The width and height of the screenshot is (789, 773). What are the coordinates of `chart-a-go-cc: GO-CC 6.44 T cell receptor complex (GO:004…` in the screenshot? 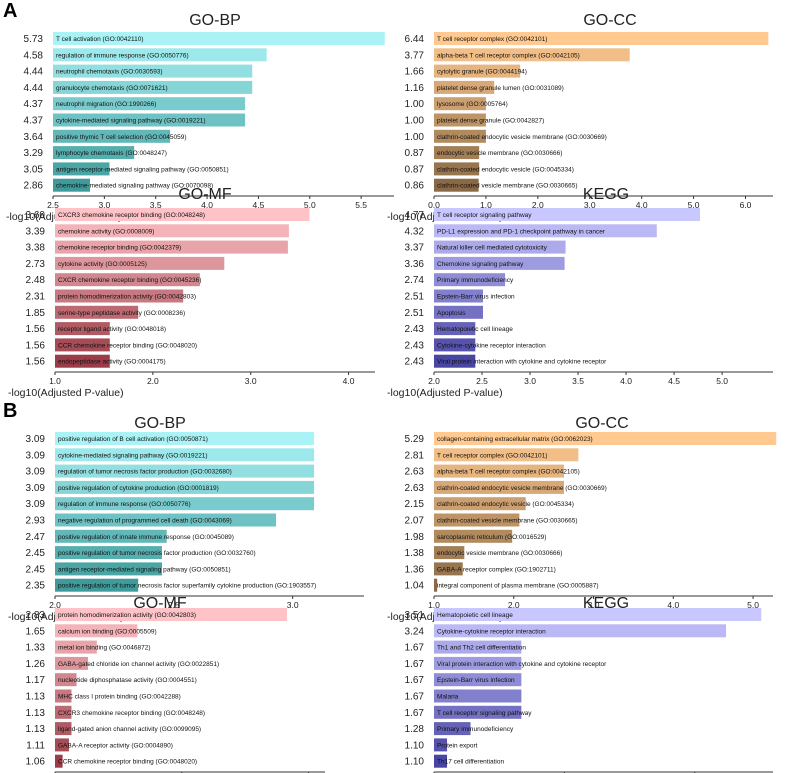 It's located at (580, 117).